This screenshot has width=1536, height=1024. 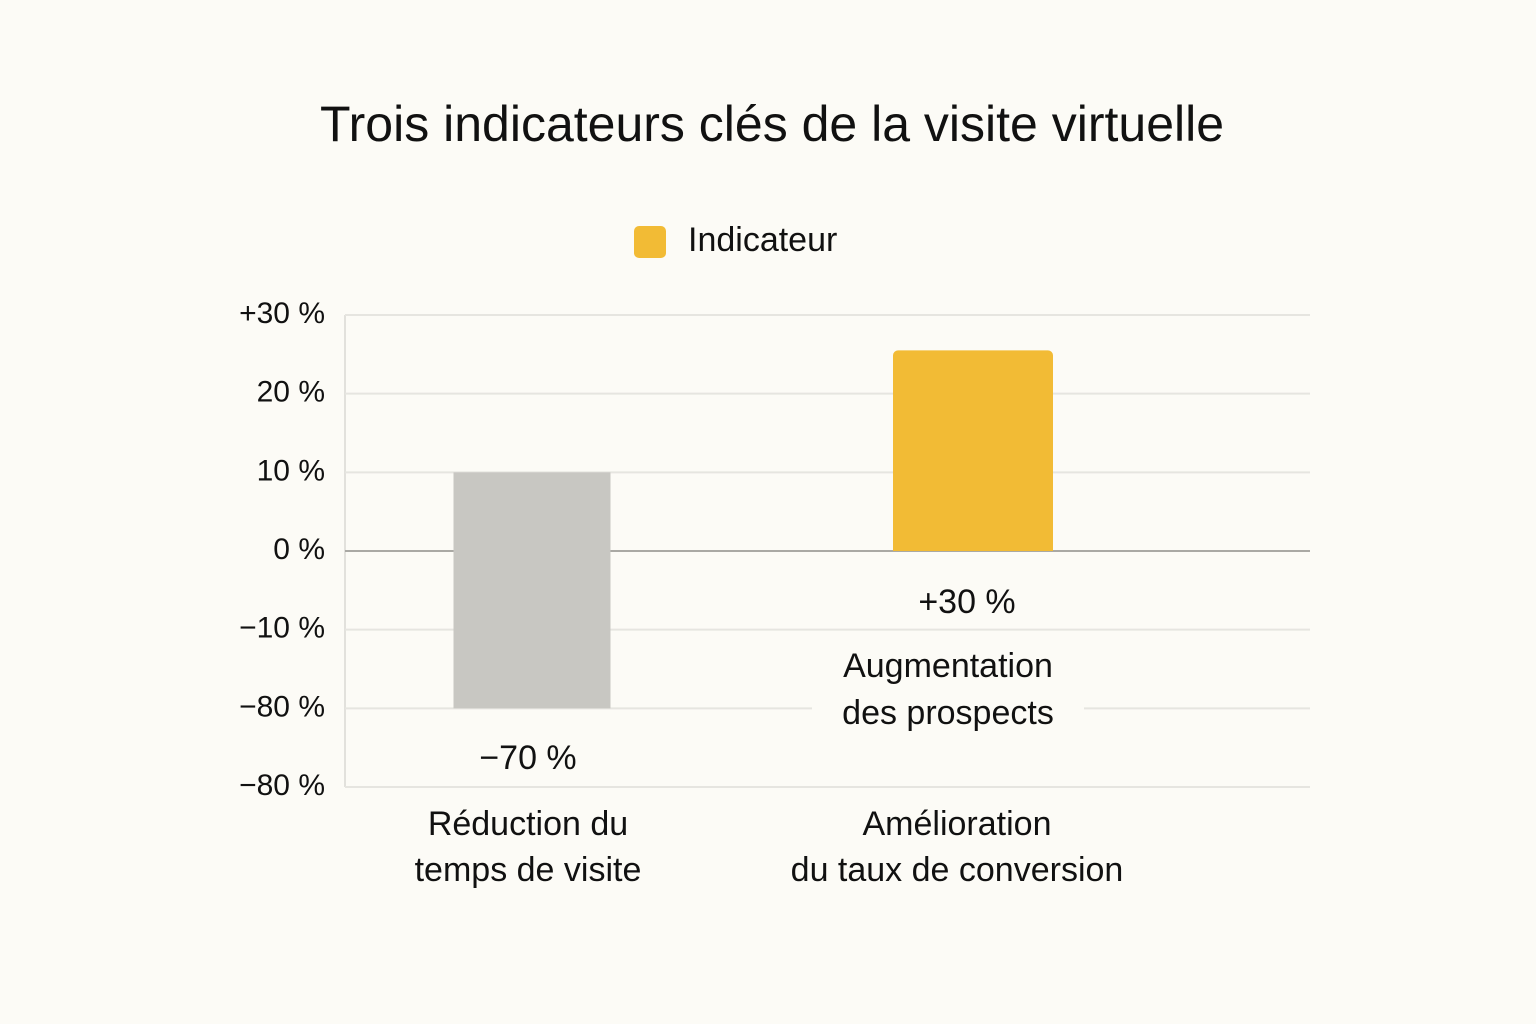 I want to click on x-tick-label: Réduction du, so click(x=528, y=824).